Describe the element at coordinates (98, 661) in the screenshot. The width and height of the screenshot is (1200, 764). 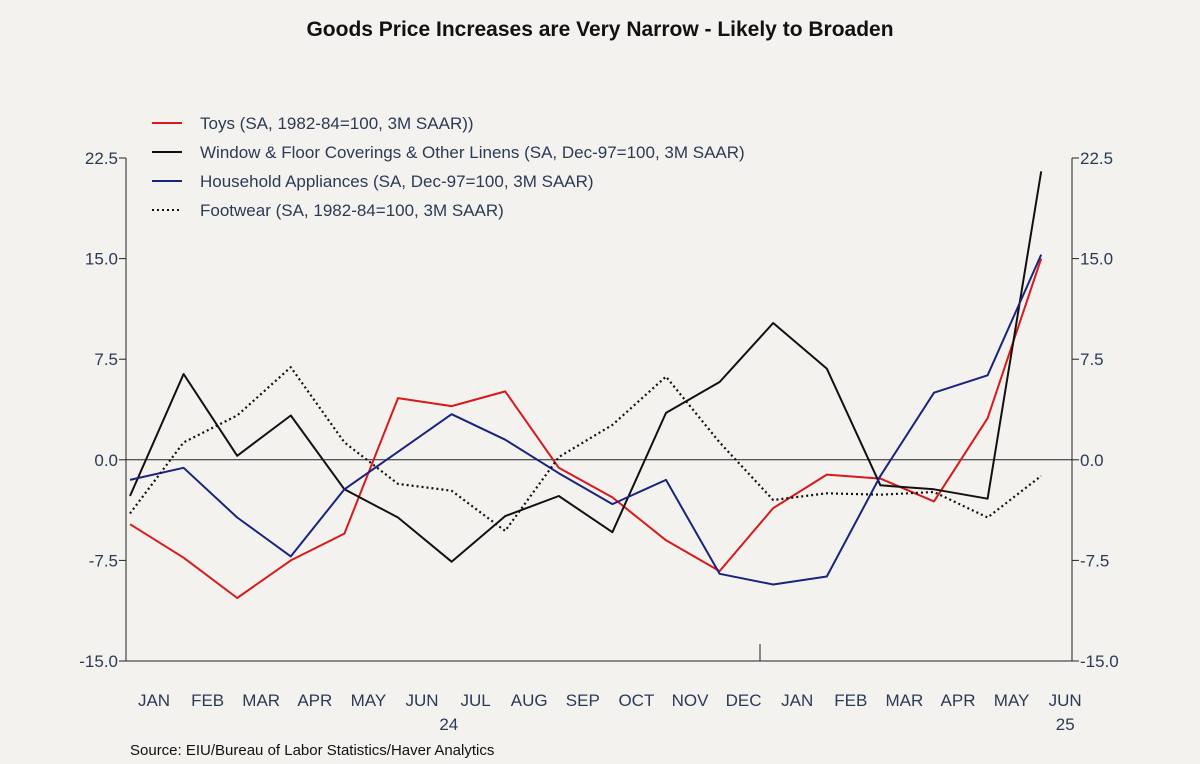
I see `left-tick-label: -15.0` at that location.